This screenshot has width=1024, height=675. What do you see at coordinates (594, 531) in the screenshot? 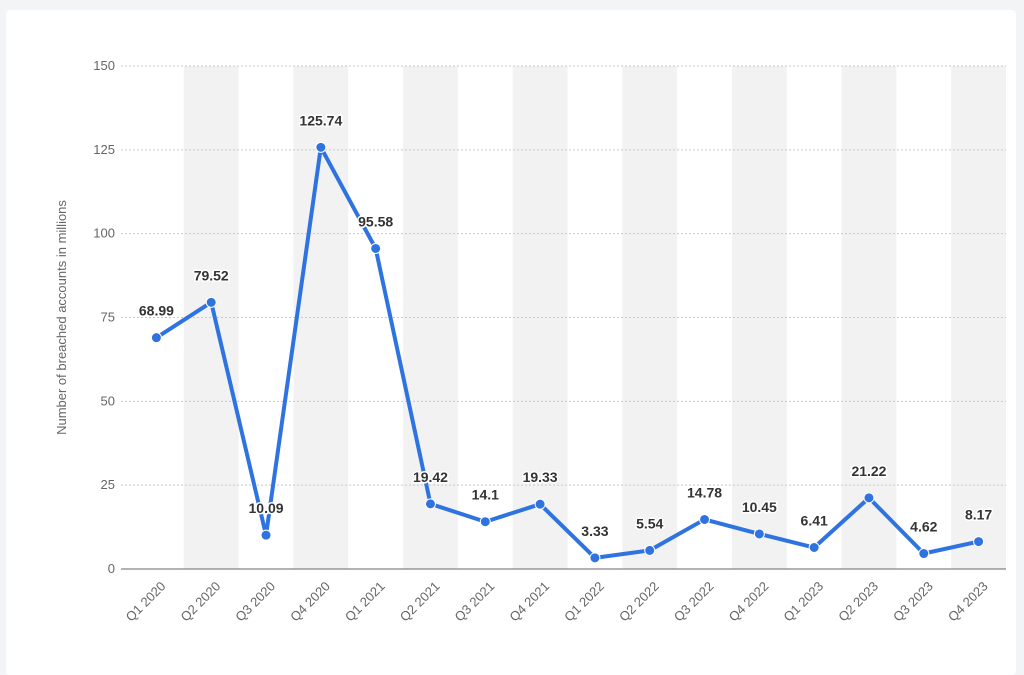
I see `data-label: 3.33` at bounding box center [594, 531].